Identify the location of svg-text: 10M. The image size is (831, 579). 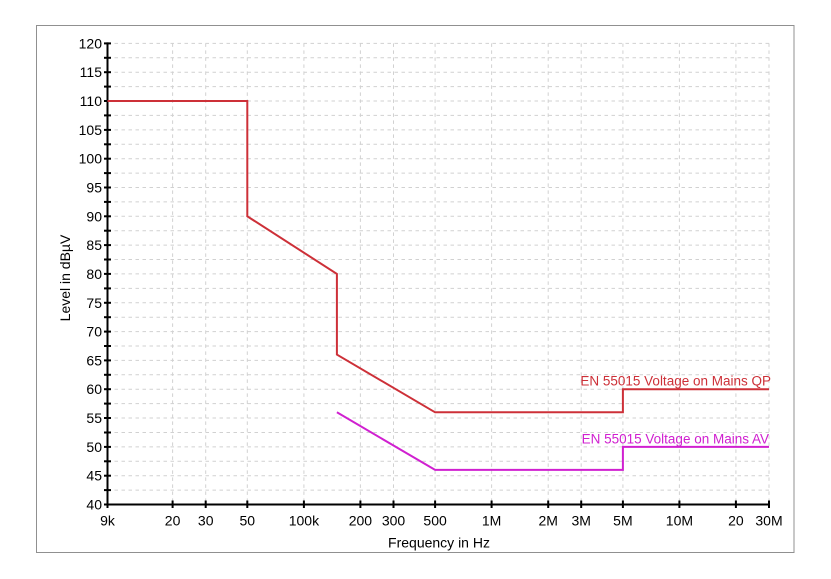
(679, 521).